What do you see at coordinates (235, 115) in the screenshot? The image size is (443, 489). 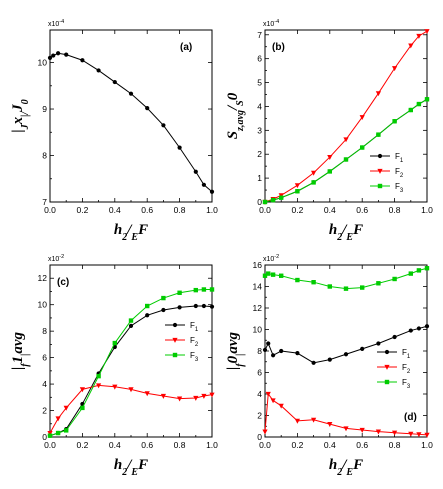 I see `panel-b-ylabel: Sz,avg/S0` at bounding box center [235, 115].